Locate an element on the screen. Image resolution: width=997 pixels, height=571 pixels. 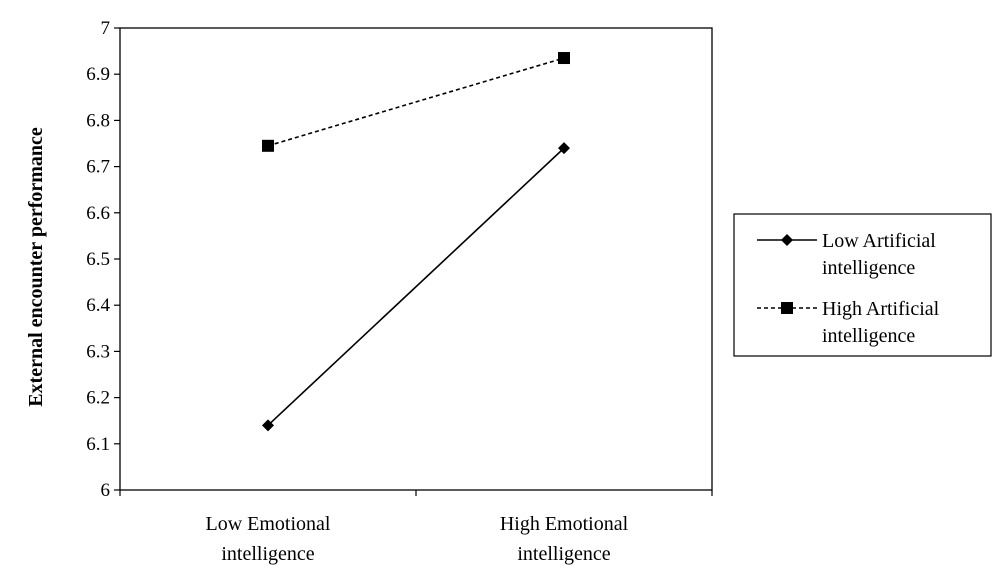
y-tick-label: 6.5 is located at coordinates (98, 259).